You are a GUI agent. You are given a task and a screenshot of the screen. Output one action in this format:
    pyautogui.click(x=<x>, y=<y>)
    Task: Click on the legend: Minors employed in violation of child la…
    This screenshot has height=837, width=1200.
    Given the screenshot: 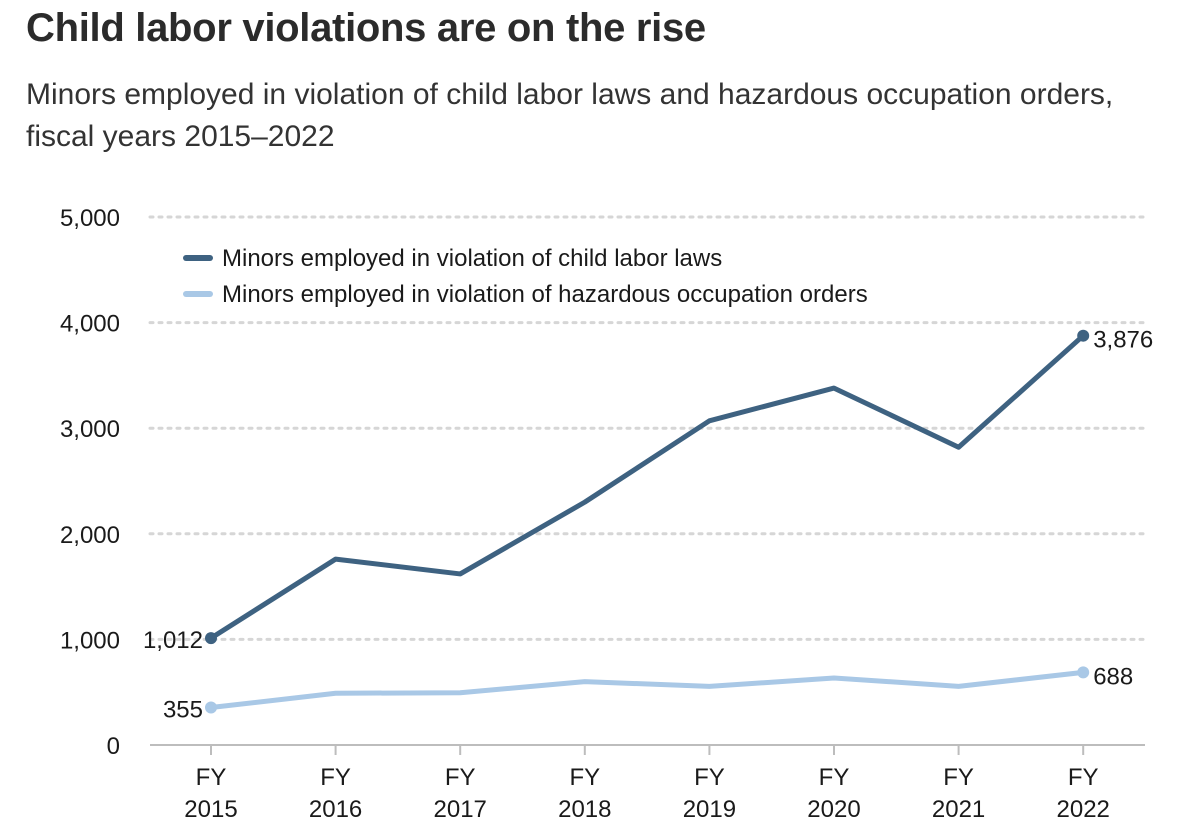 What is the action you would take?
    pyautogui.click(x=525, y=276)
    